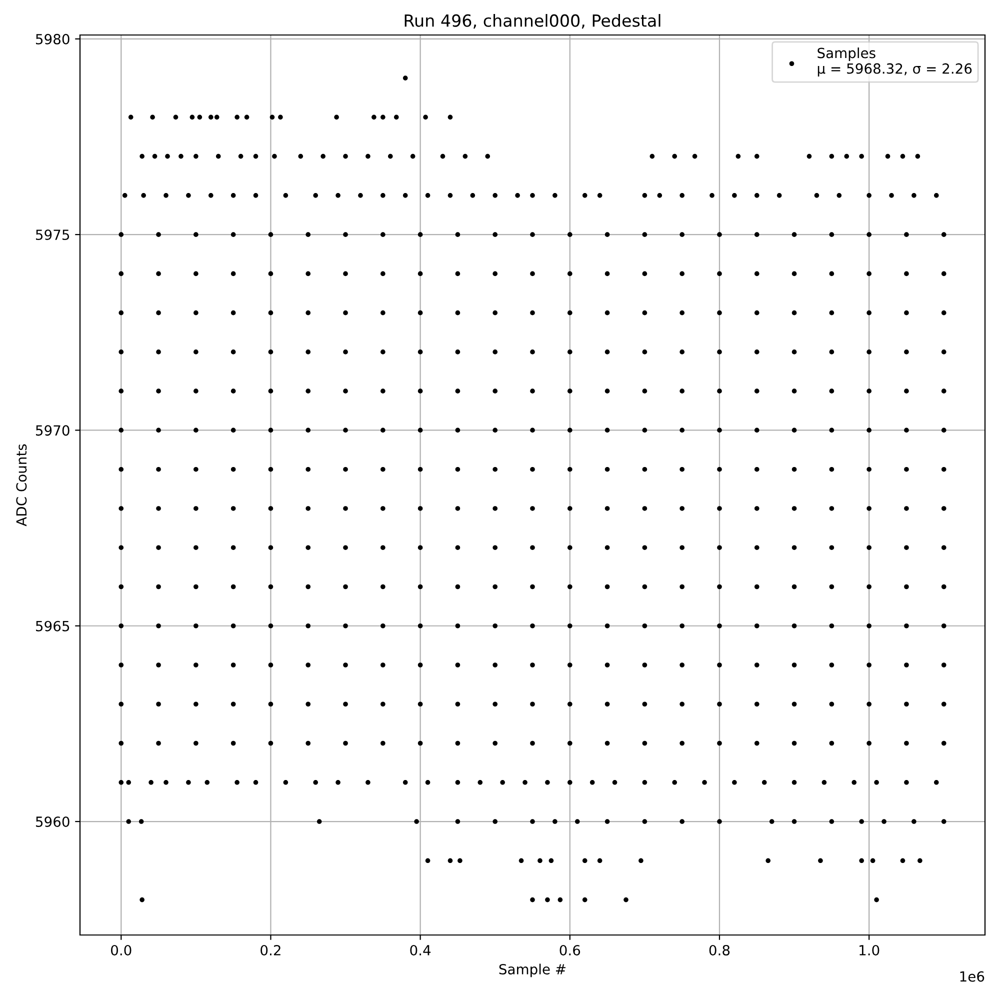  What do you see at coordinates (420, 950) in the screenshot?
I see `x-tick-label: 0.4` at bounding box center [420, 950].